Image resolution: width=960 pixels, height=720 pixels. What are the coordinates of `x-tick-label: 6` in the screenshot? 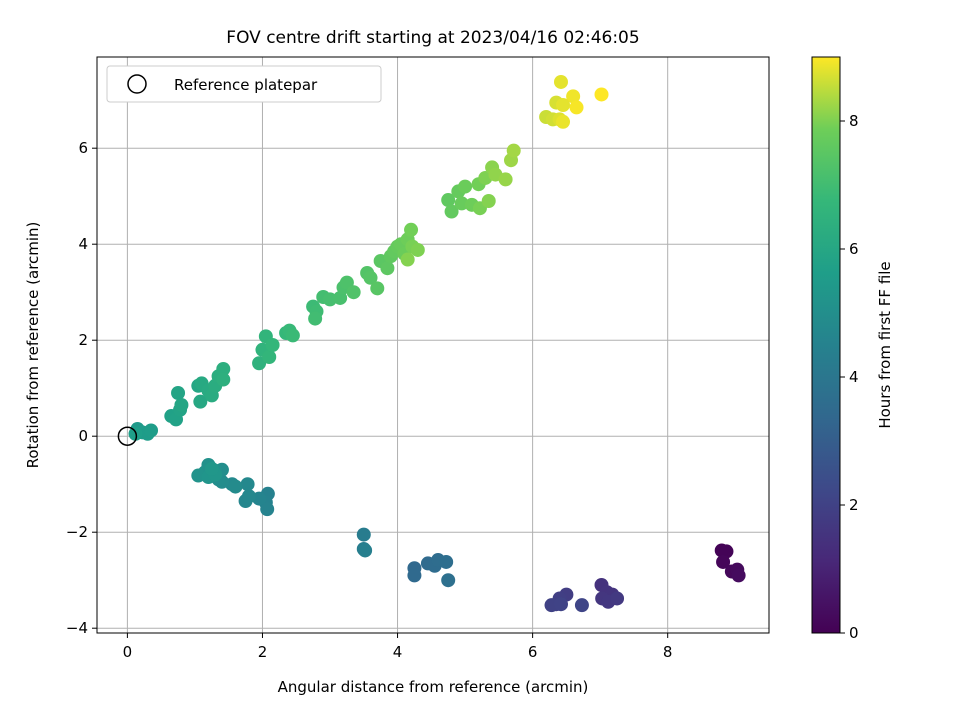 It's located at (533, 652).